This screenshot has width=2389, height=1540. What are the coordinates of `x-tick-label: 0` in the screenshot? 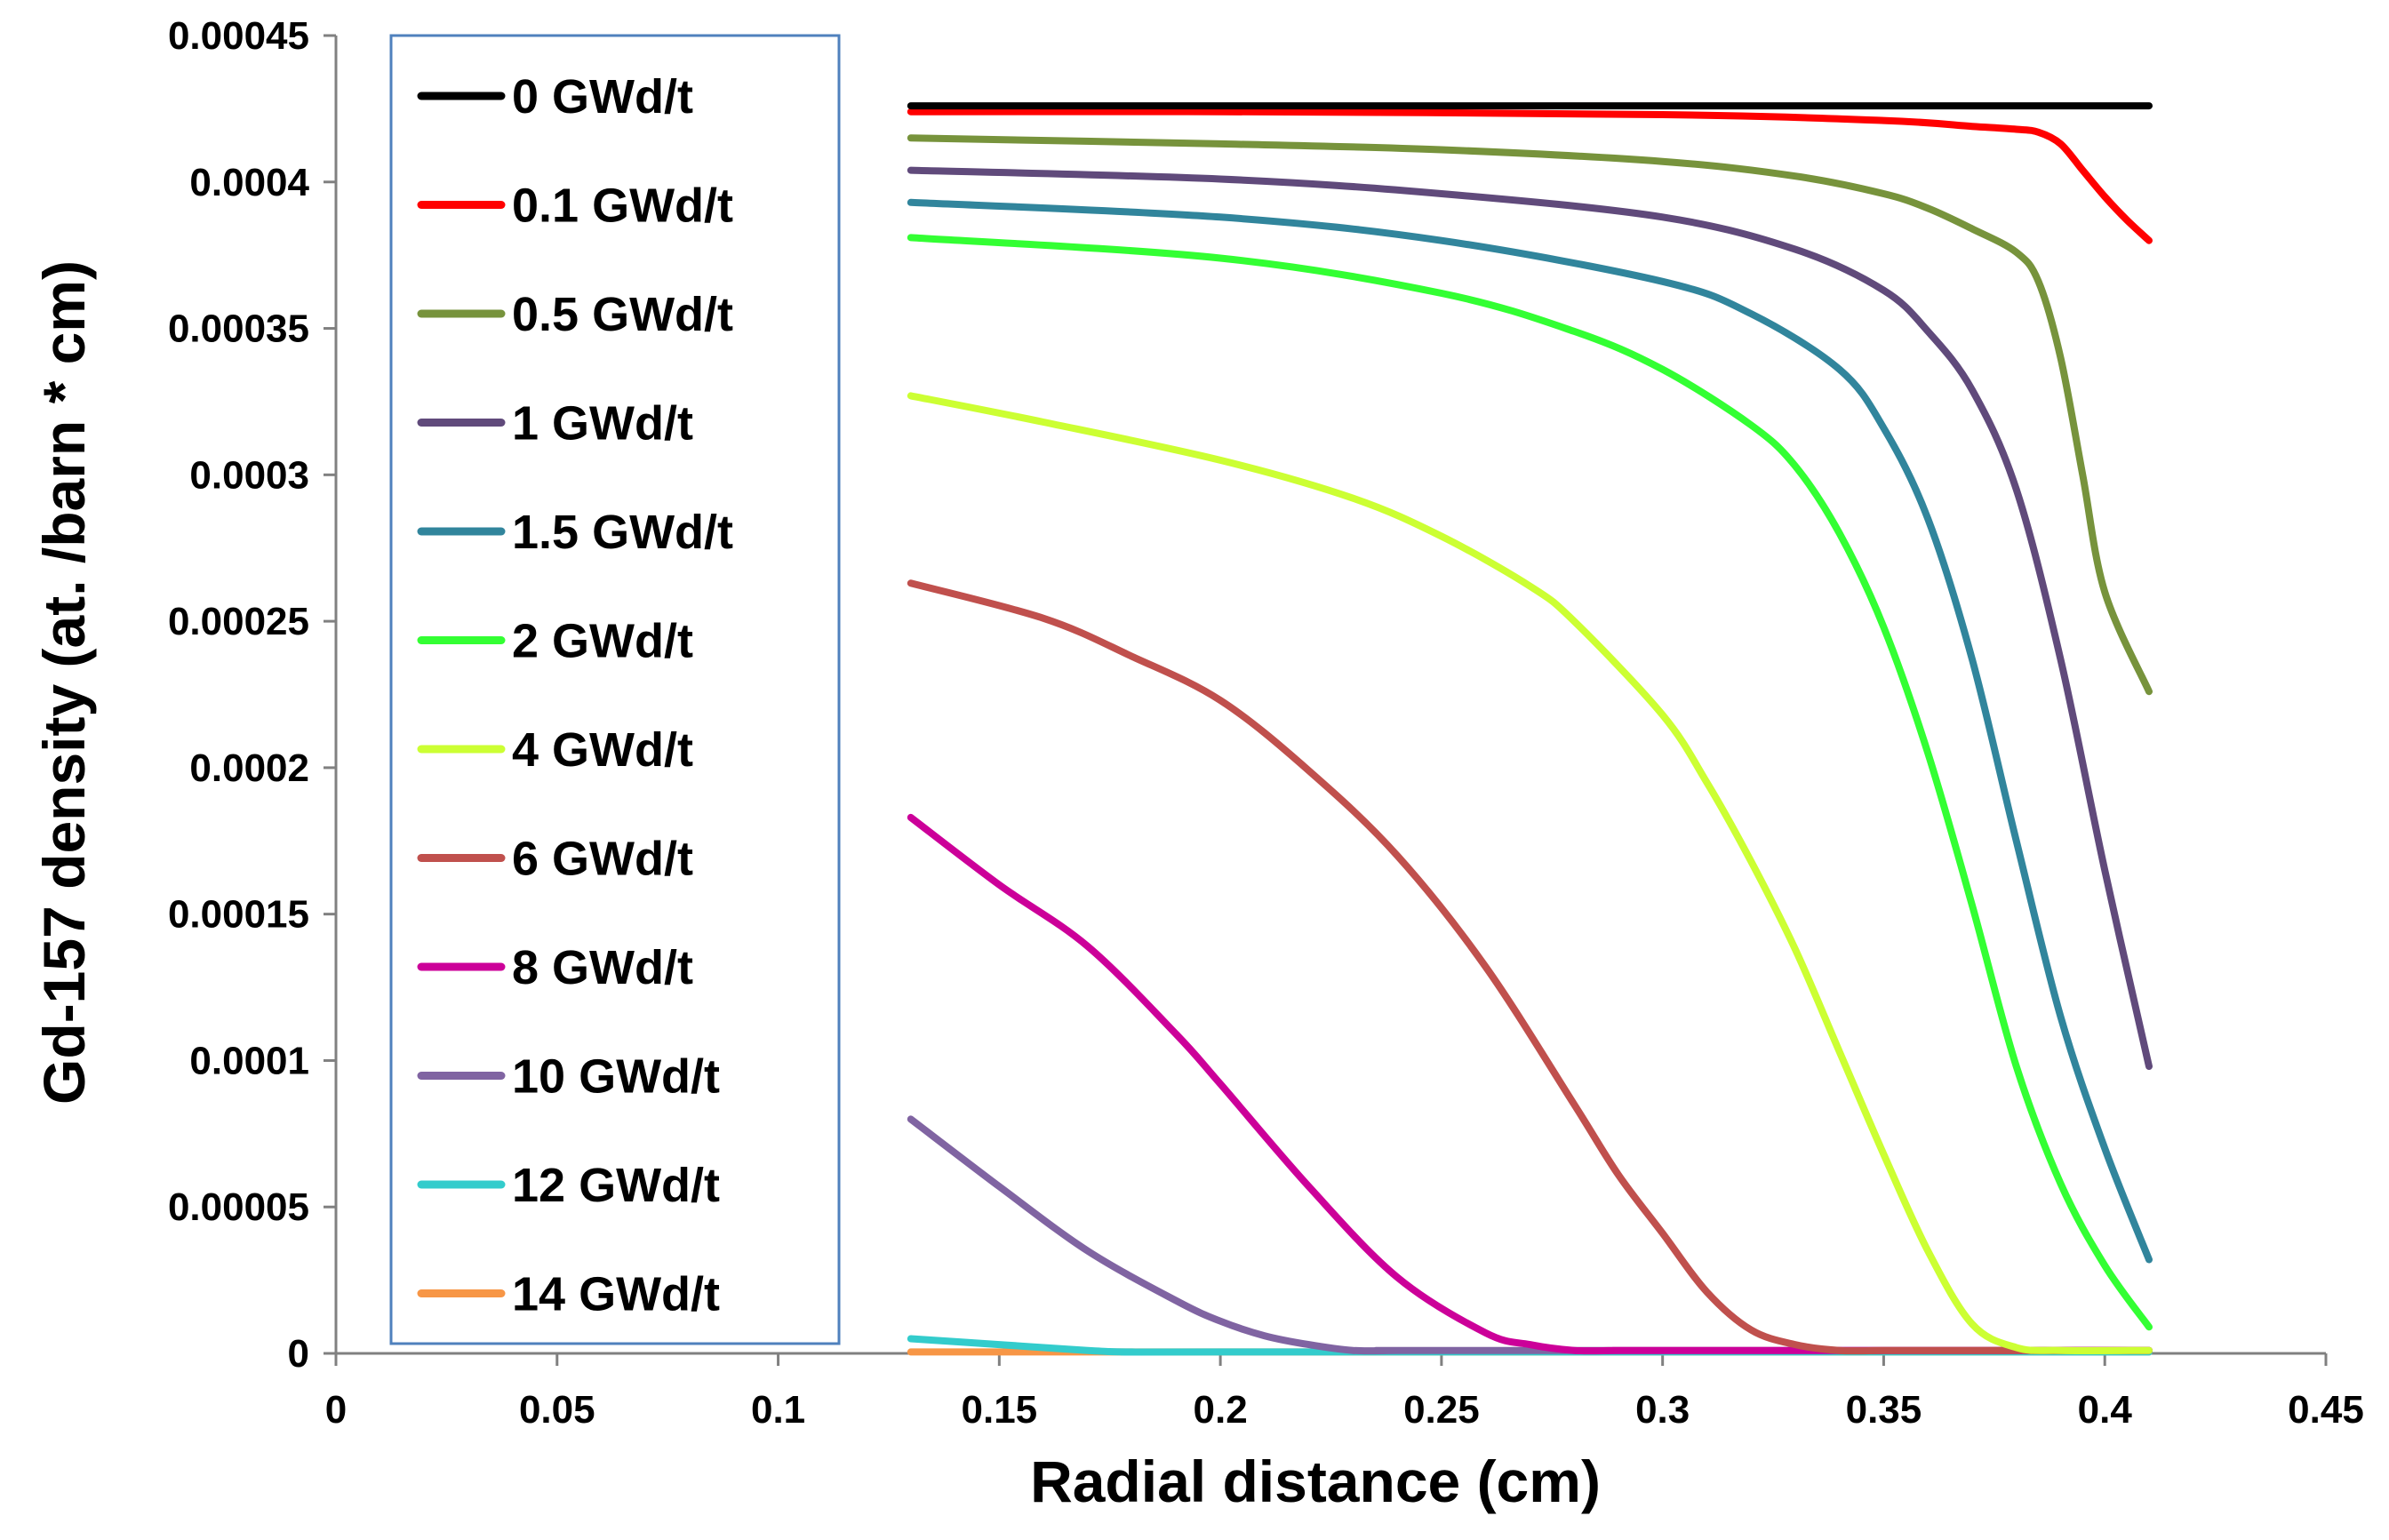 It's located at (336, 1410).